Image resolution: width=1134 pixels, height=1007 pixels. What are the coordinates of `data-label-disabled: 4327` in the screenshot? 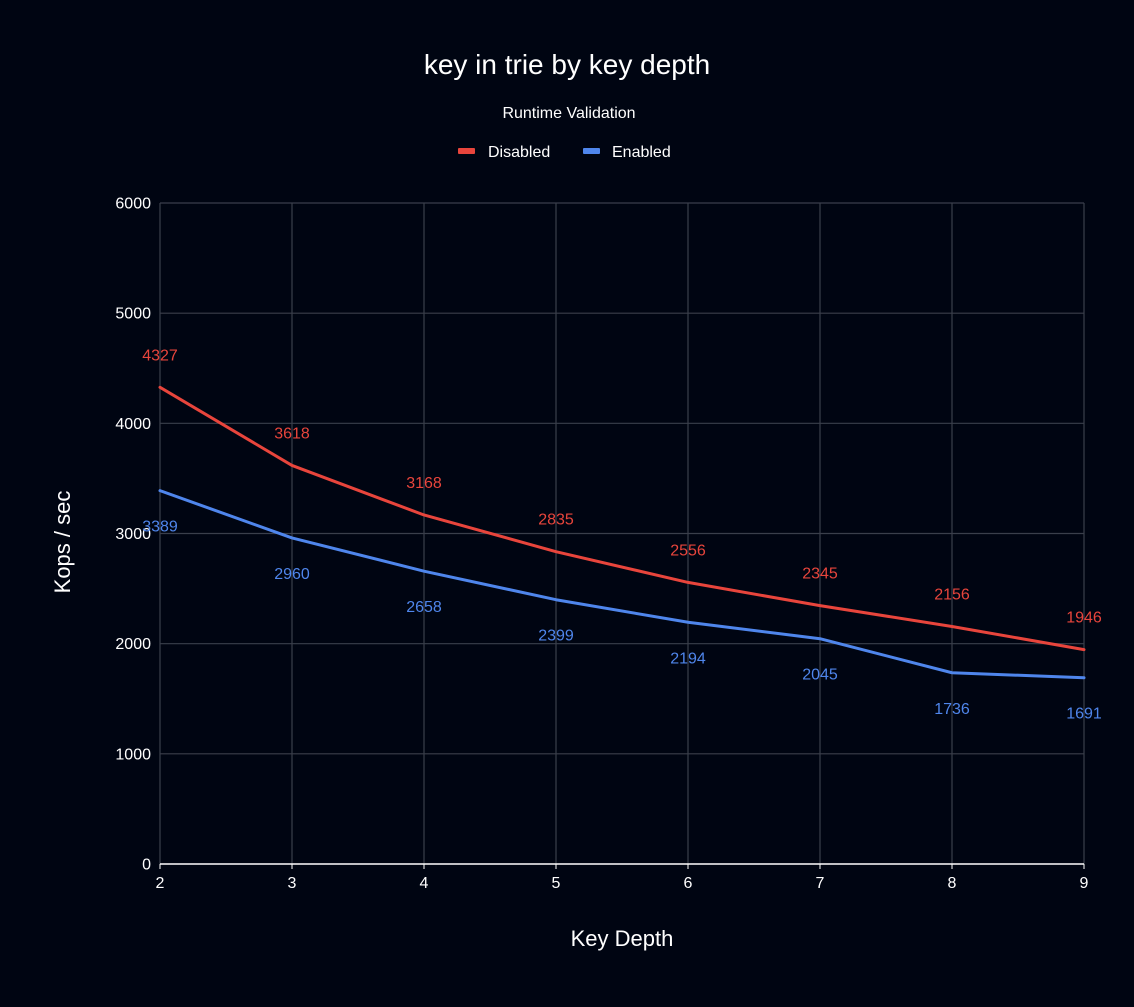 It's located at (160, 355).